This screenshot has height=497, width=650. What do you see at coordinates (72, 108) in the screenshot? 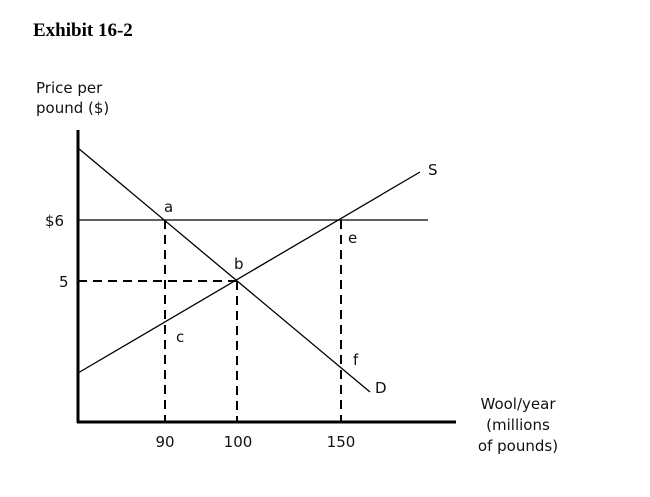
I see `y-axis-label: pound ($)` at bounding box center [72, 108].